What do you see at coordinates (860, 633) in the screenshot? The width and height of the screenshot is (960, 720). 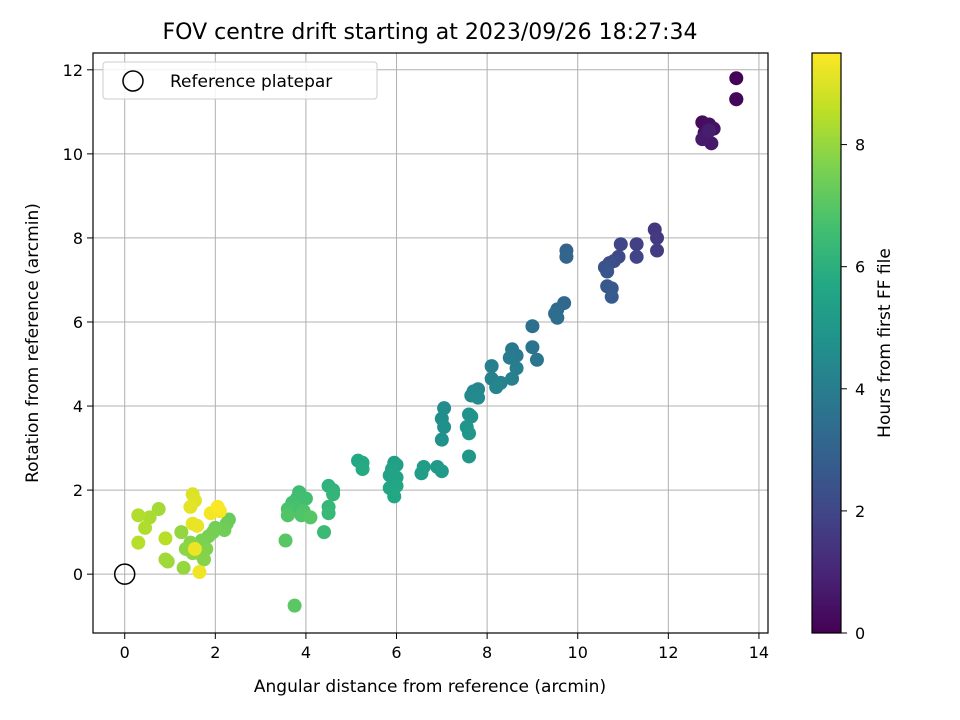 I see `colorbar-tick-label: 0` at bounding box center [860, 633].